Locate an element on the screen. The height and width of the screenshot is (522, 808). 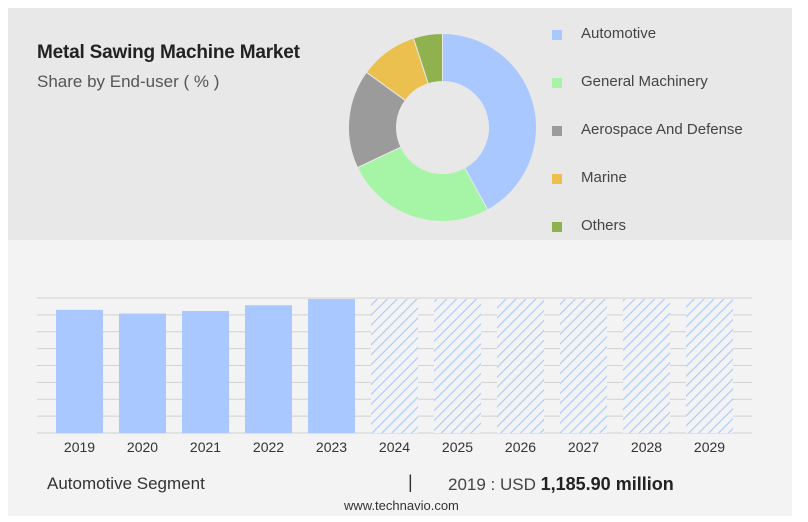
bar-2027 is located at coordinates (583, 366).